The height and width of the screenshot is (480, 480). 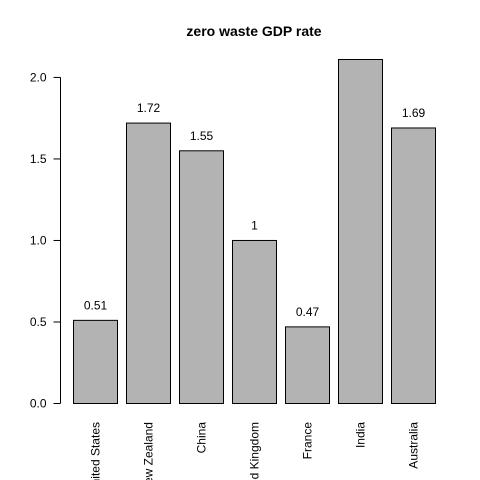 I want to click on data-label: 0.47, so click(x=308, y=312).